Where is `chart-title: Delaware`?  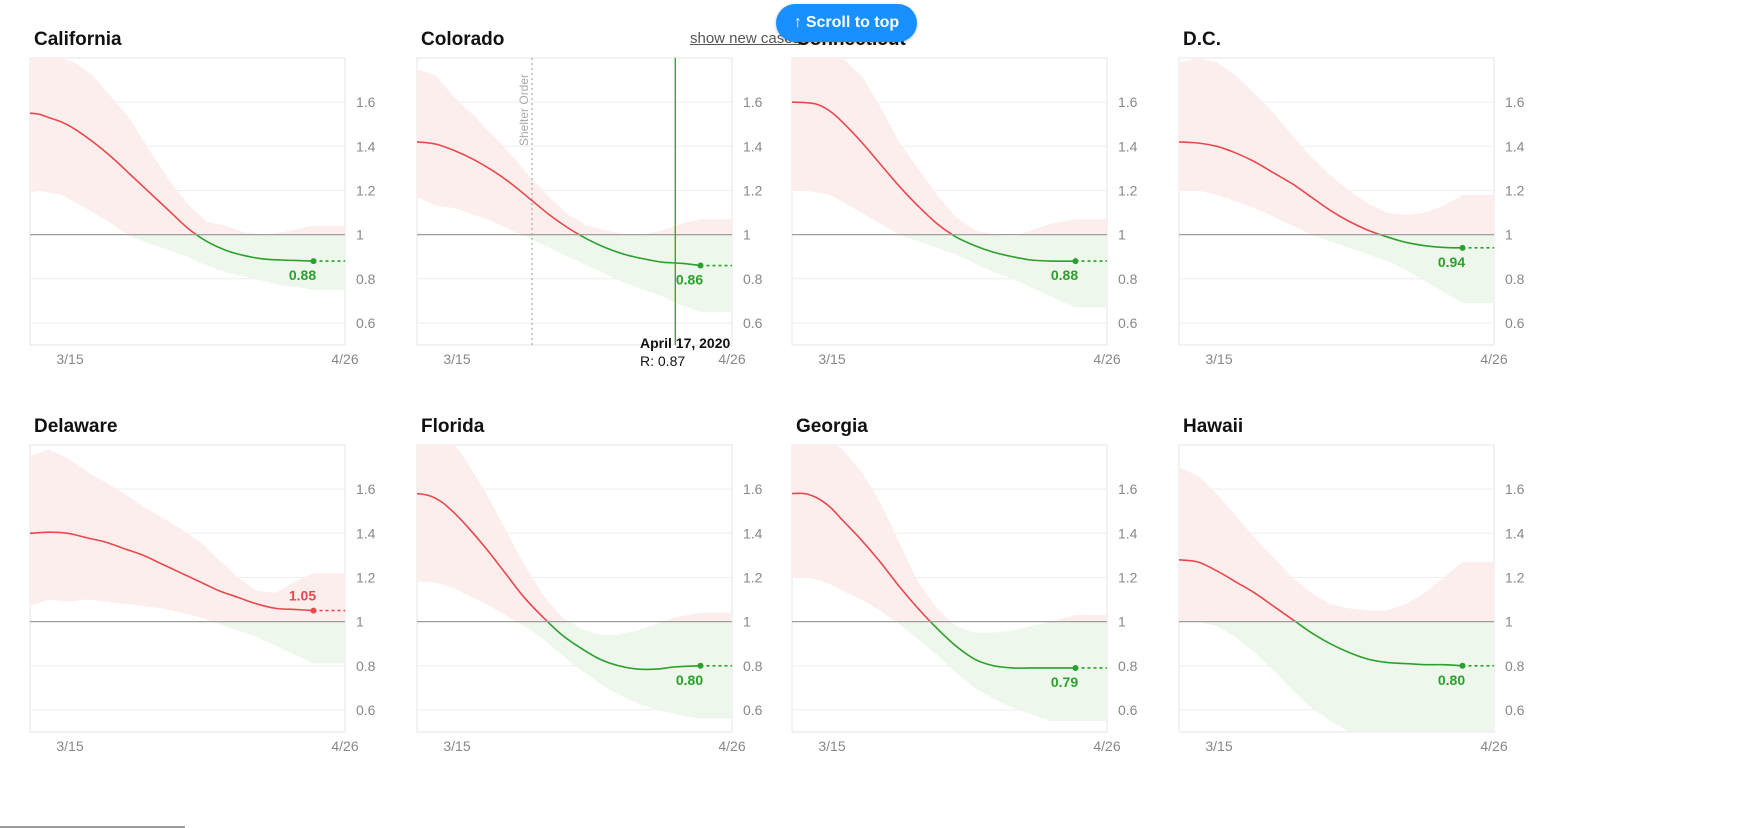
chart-title: Delaware is located at coordinates (76, 426).